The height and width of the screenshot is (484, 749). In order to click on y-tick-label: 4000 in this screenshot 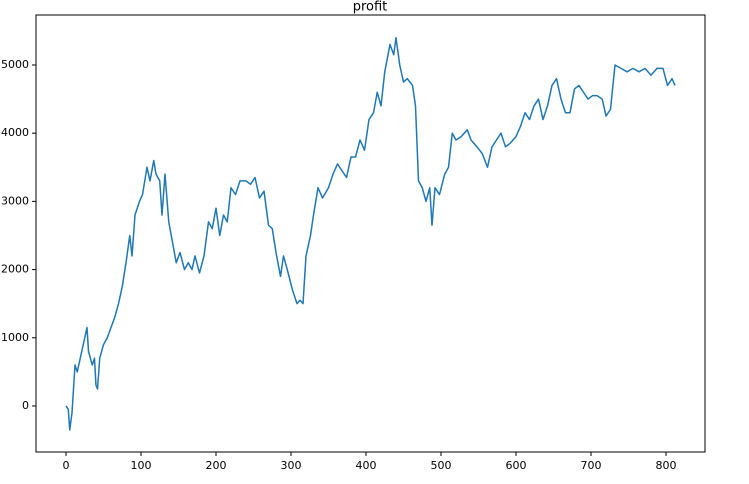, I will do `click(15, 132)`.